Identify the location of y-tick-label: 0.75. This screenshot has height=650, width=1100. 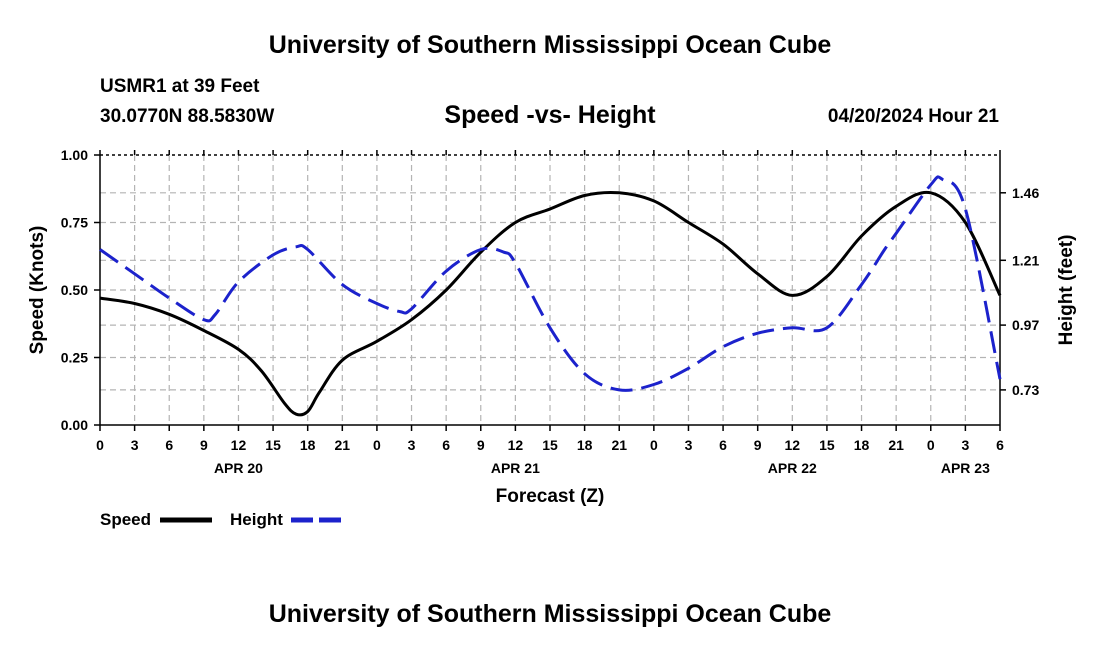
(74, 223).